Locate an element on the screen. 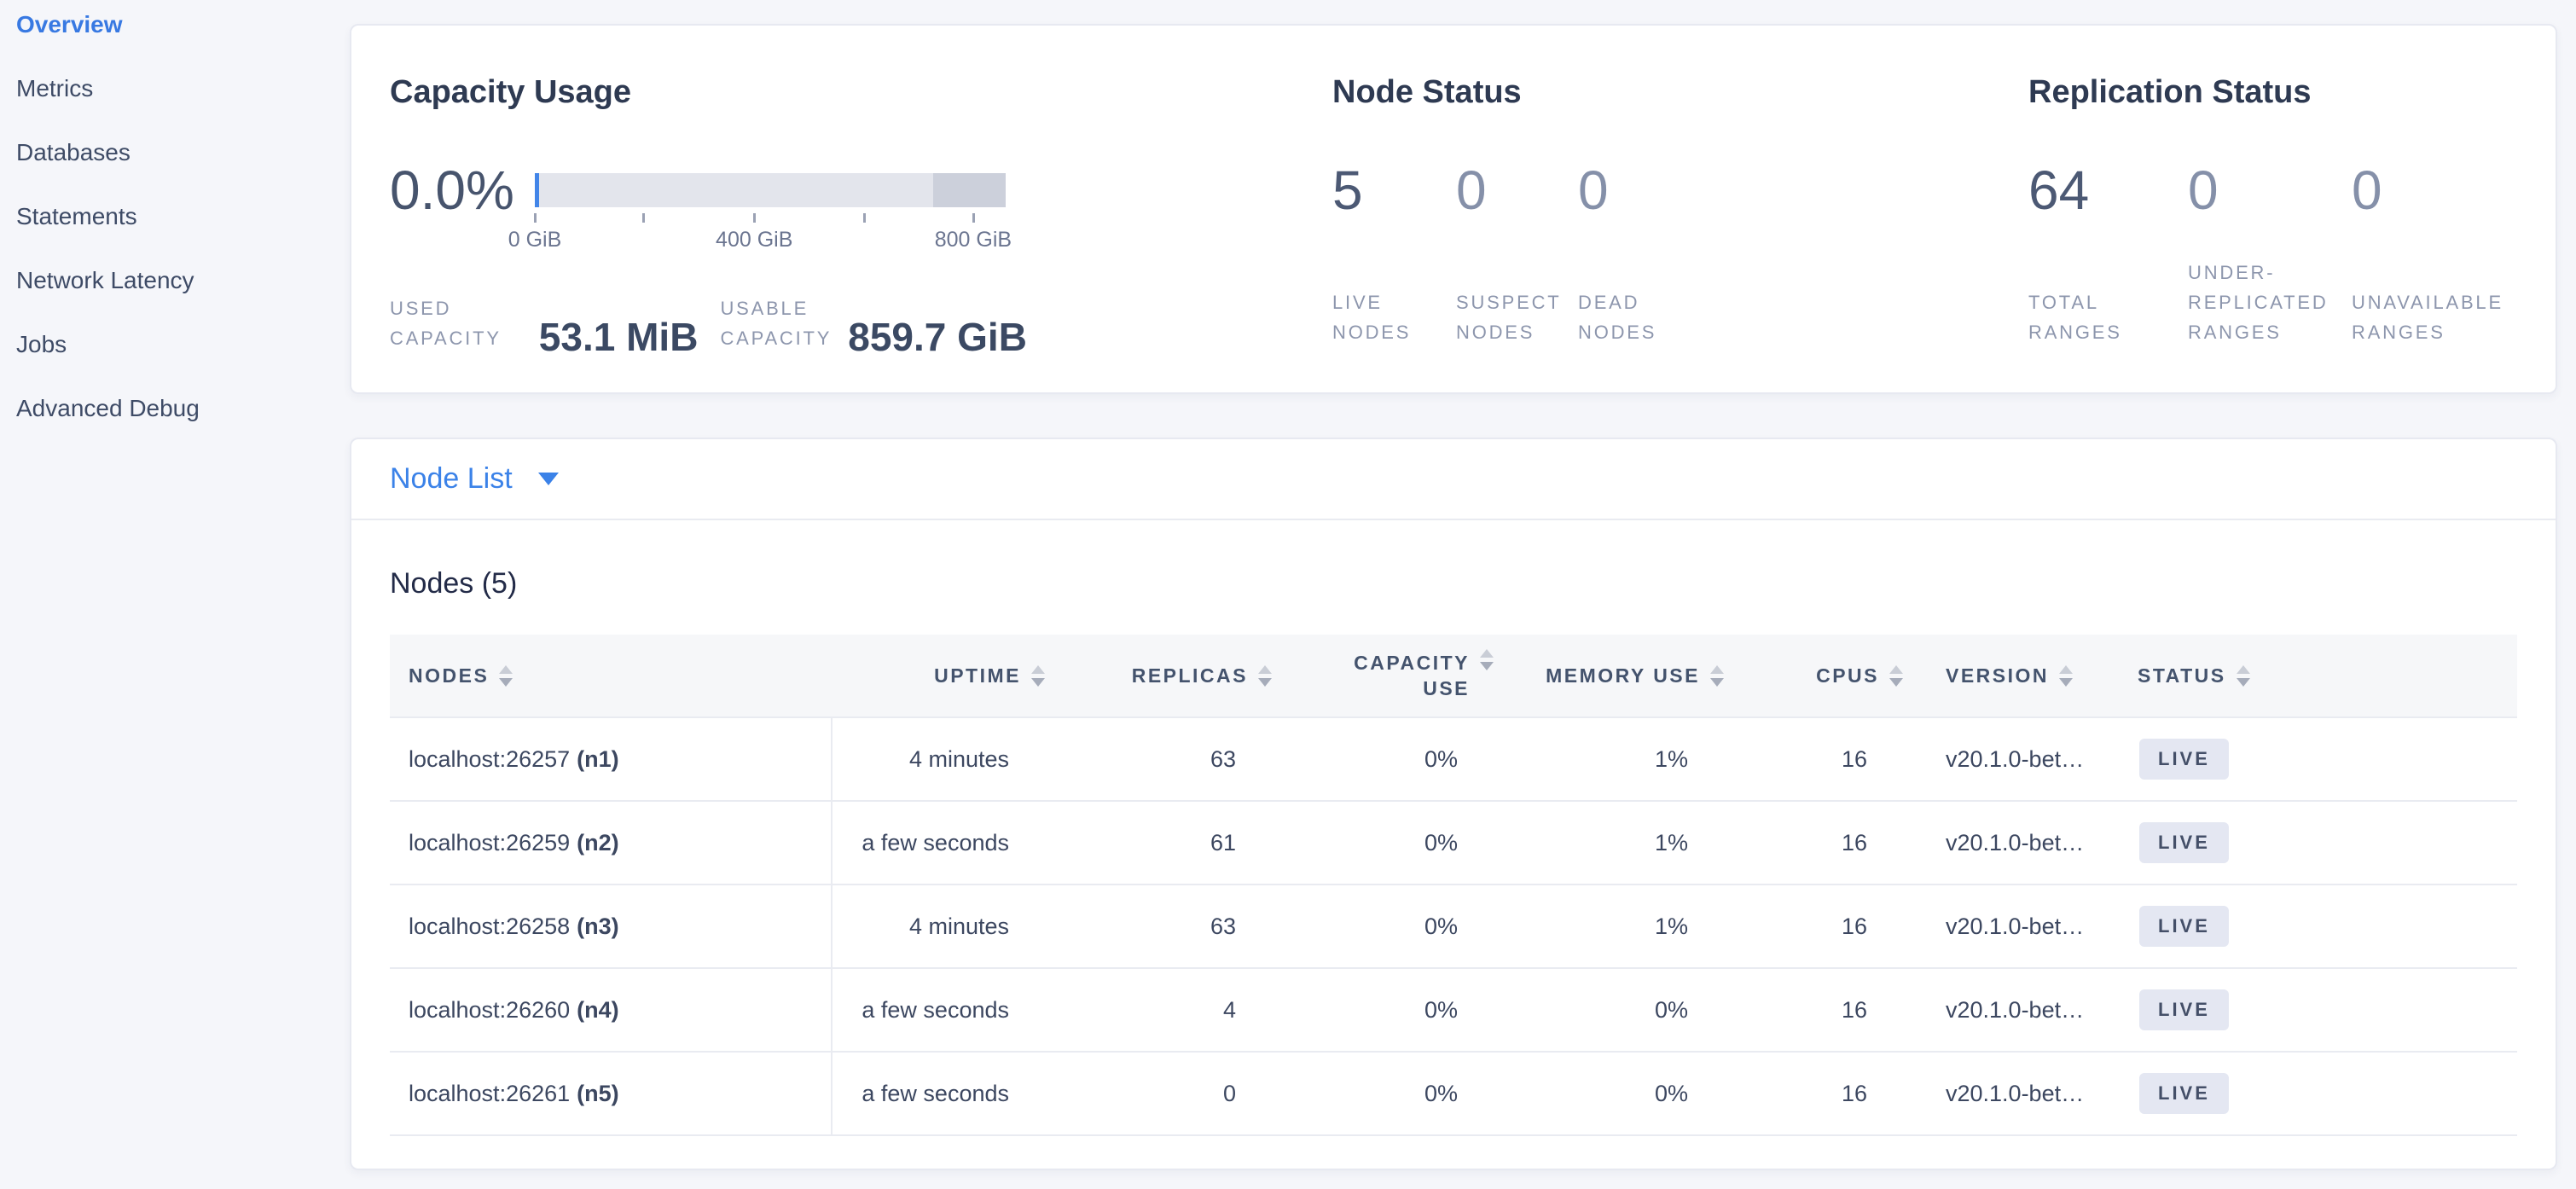 The width and height of the screenshot is (2576, 1189). capacity-axis: 0 GiB 400 GiB 800 GiB is located at coordinates (760, 232).